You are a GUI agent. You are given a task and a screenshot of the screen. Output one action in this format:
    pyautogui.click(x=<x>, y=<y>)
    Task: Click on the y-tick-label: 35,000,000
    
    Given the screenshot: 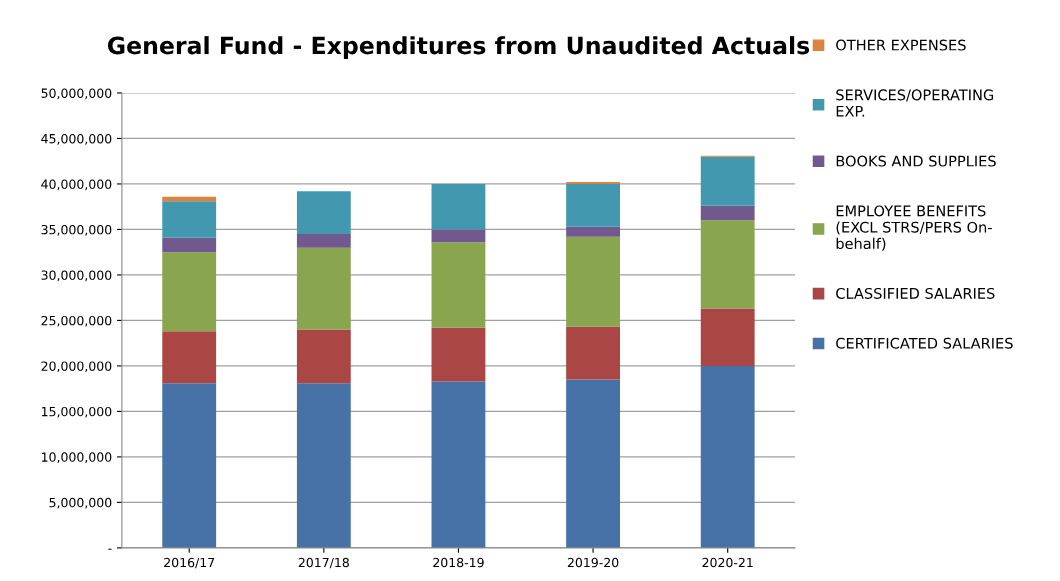 What is the action you would take?
    pyautogui.click(x=76, y=230)
    